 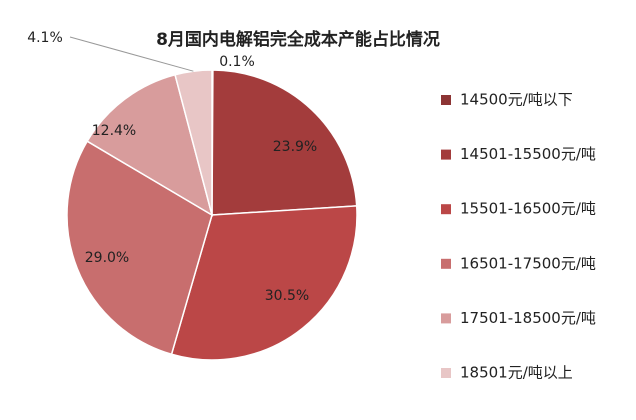 What do you see at coordinates (114, 131) in the screenshot?
I see `data-label: 12.4%` at bounding box center [114, 131].